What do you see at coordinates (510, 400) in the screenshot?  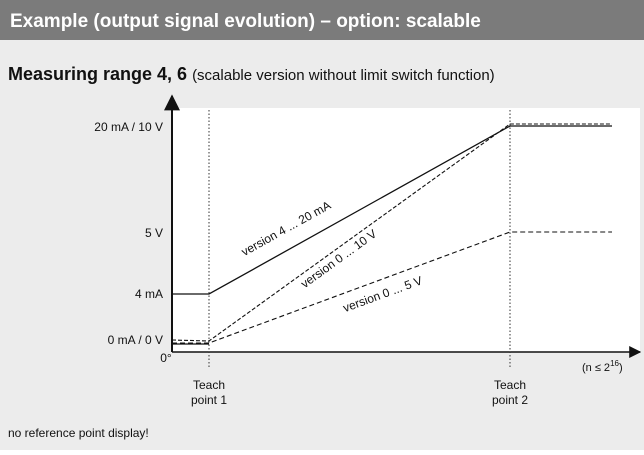 I see `teach-label: point 2` at bounding box center [510, 400].